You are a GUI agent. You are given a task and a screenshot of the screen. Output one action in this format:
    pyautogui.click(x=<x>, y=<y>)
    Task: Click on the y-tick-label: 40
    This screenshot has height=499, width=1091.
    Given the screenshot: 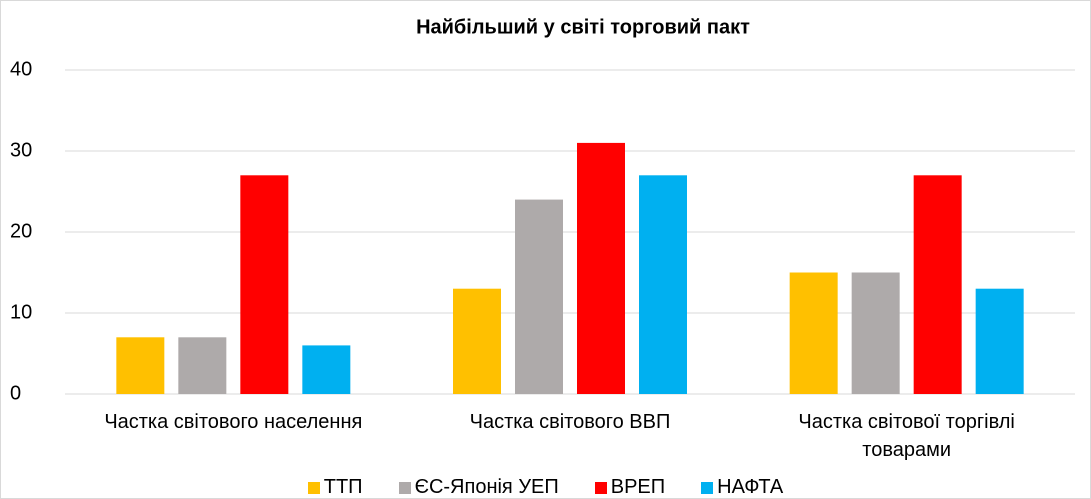 What is the action you would take?
    pyautogui.click(x=21, y=69)
    